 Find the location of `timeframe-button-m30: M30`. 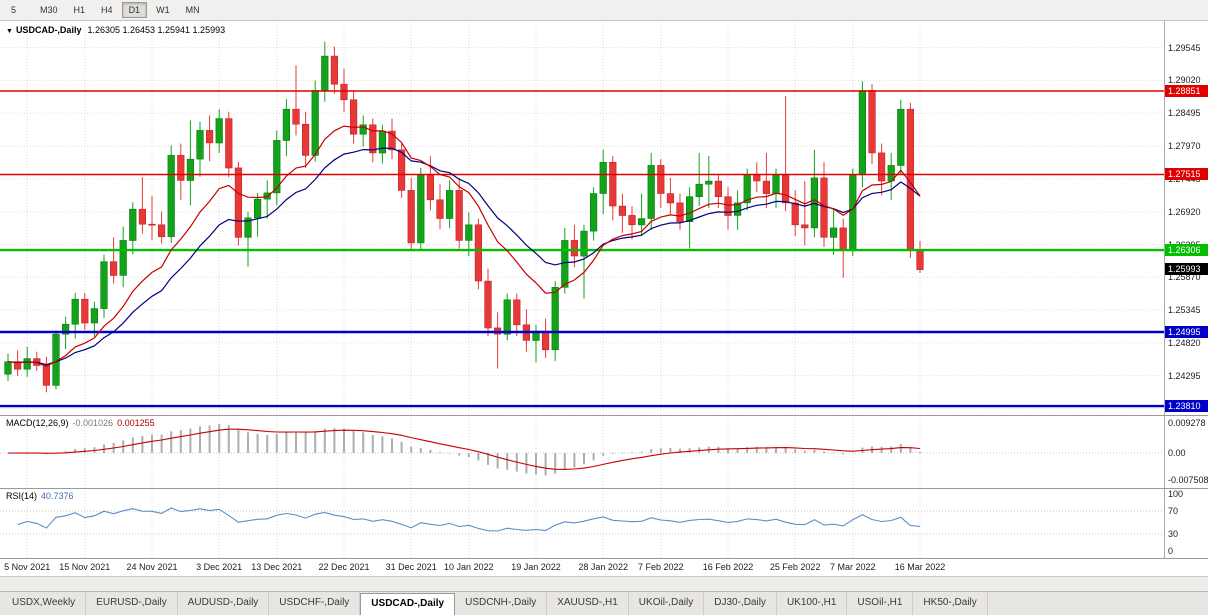

timeframe-button-m30: M30 is located at coordinates (49, 10).